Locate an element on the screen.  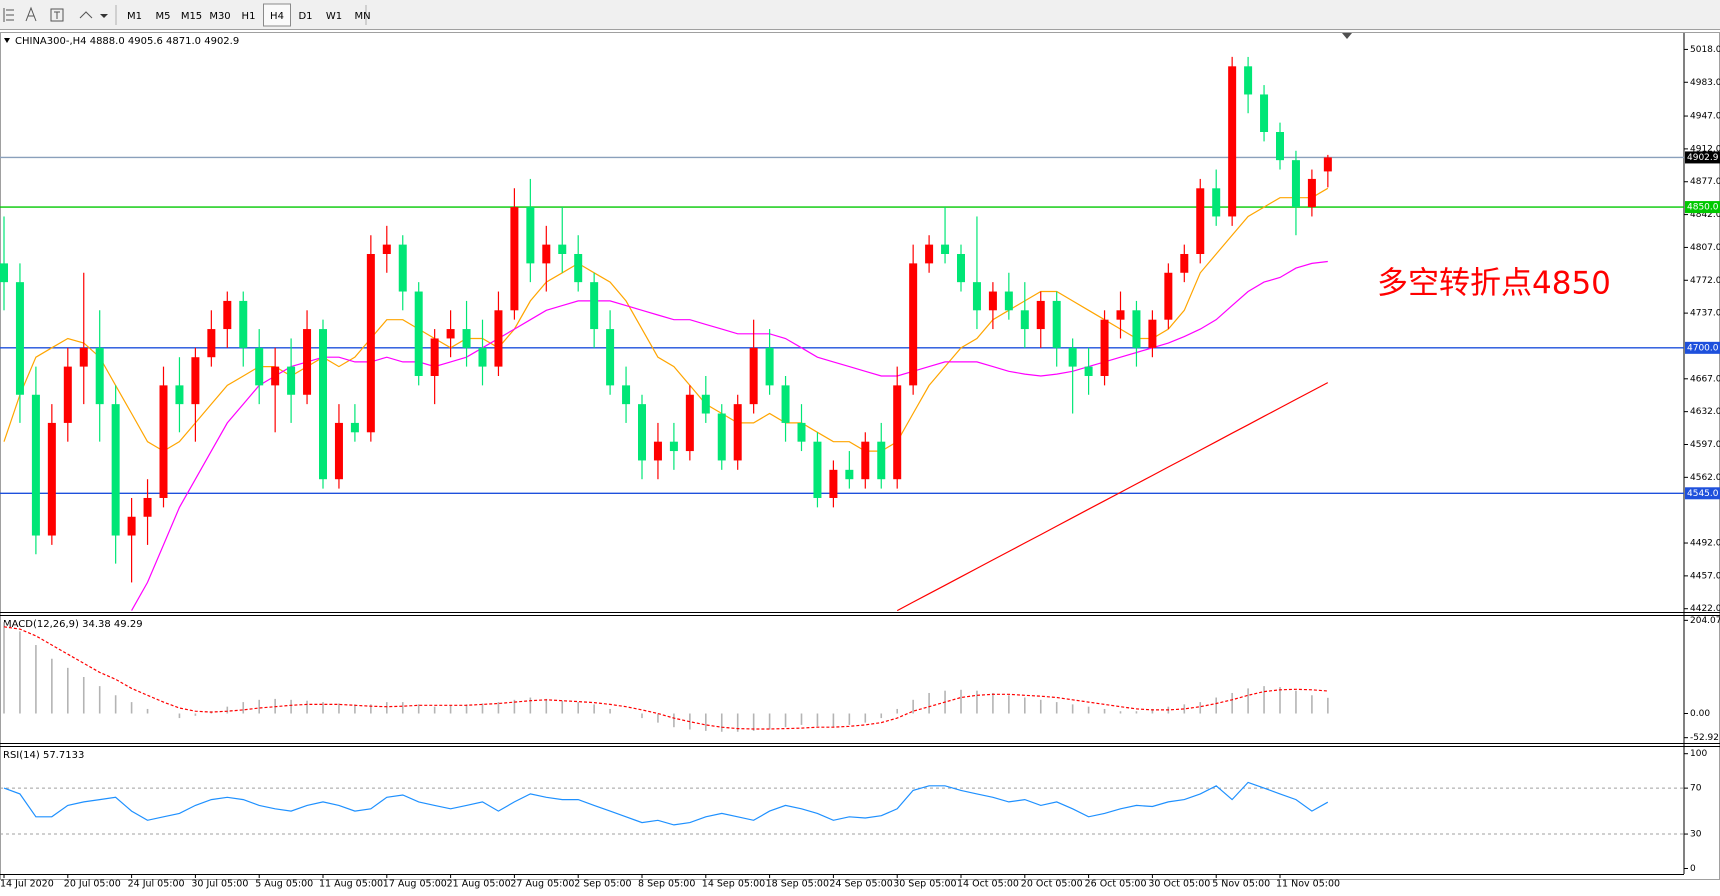
icon-dropdown is located at coordinates (104, 16).